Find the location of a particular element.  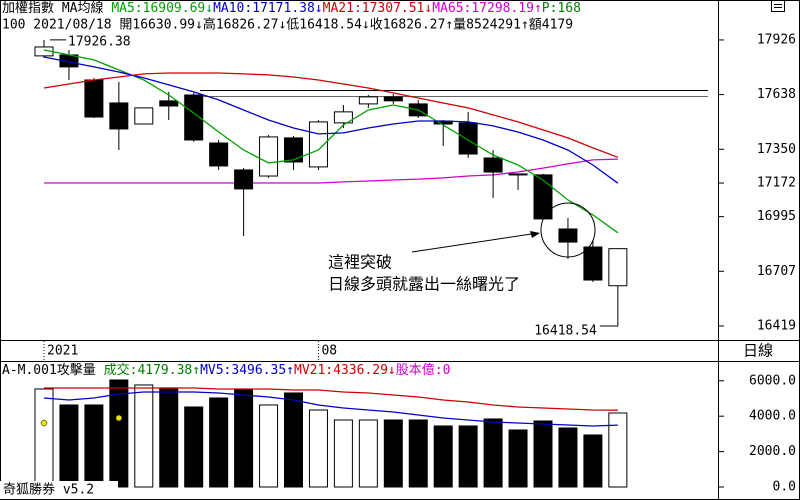

y-tick-label: 16707 is located at coordinates (776, 271).